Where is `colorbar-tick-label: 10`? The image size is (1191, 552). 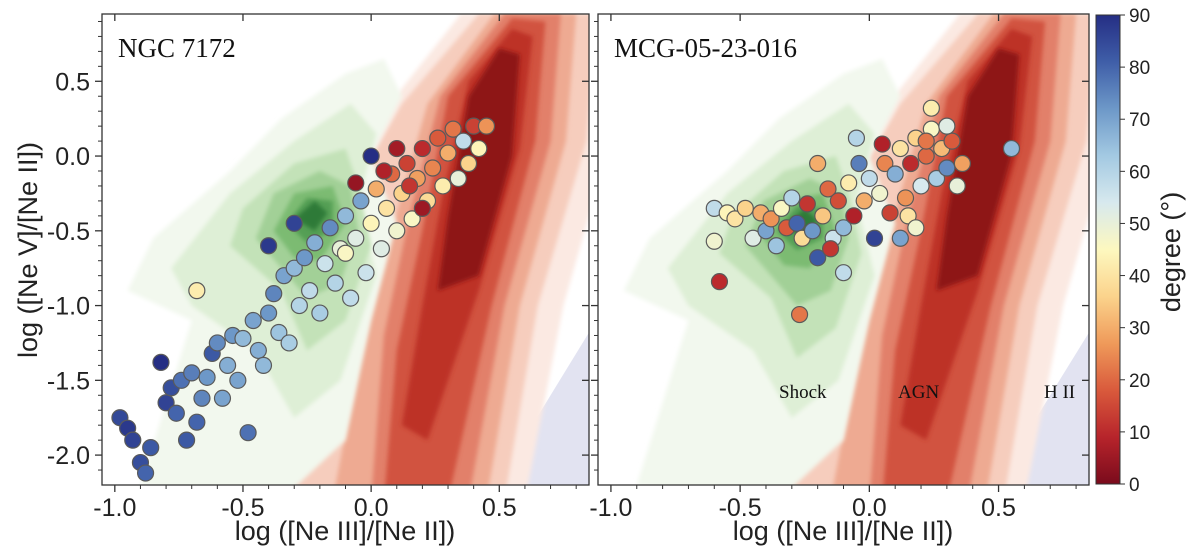 colorbar-tick-label: 10 is located at coordinates (1139, 433).